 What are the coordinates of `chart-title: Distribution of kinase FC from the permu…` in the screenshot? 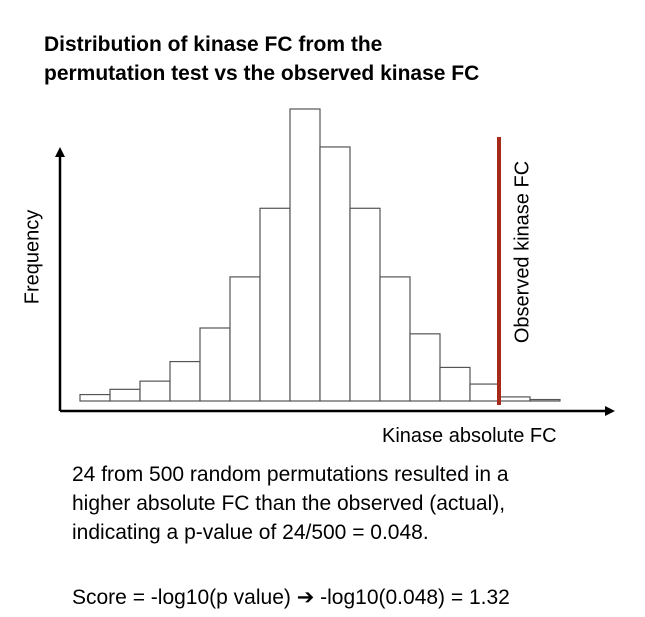 It's located at (324, 59).